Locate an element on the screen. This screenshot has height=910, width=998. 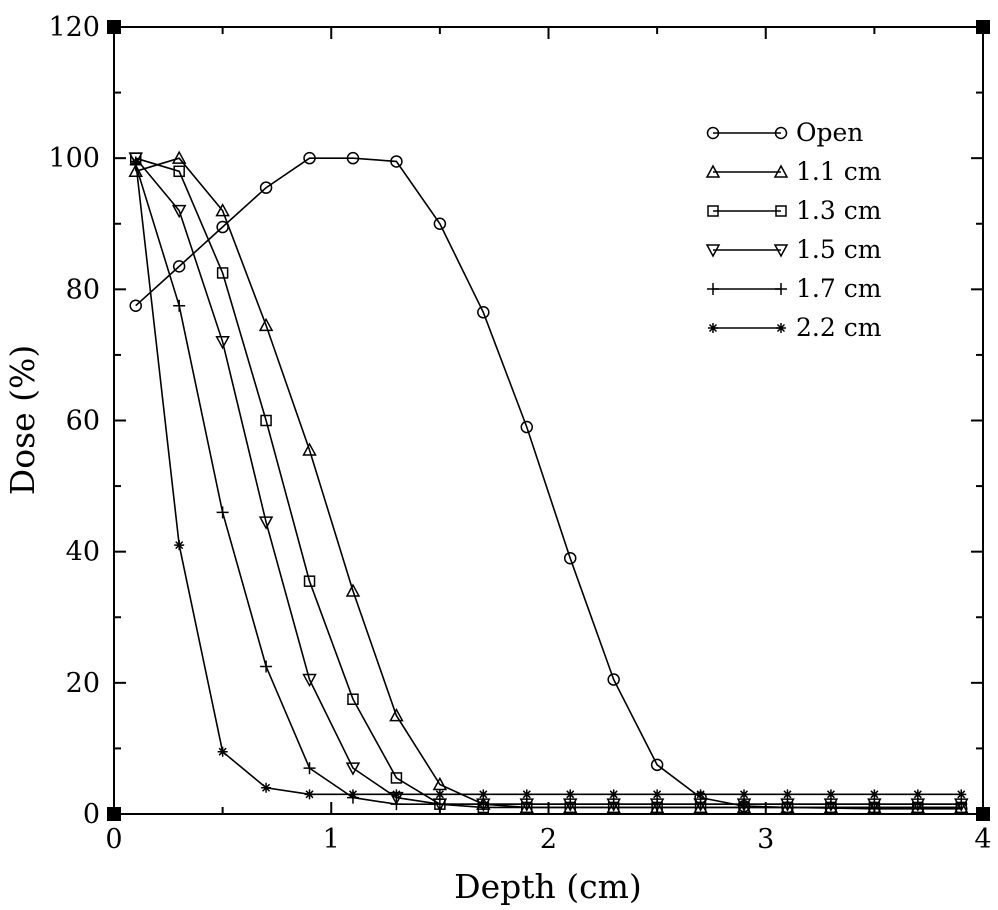
y-tick-label: 40 is located at coordinates (83, 552).